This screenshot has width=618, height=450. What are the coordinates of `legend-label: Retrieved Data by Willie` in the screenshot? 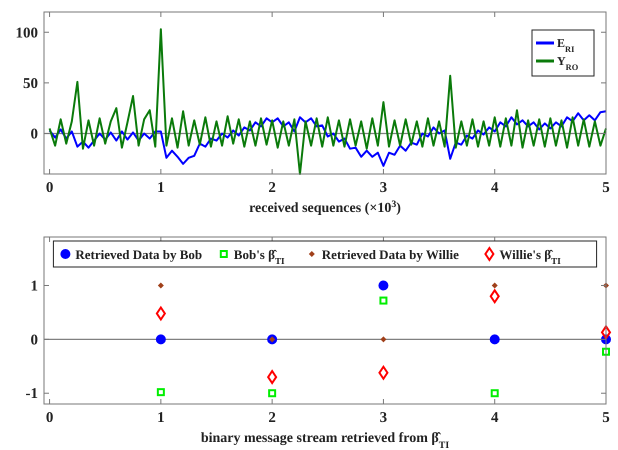 It's located at (391, 254).